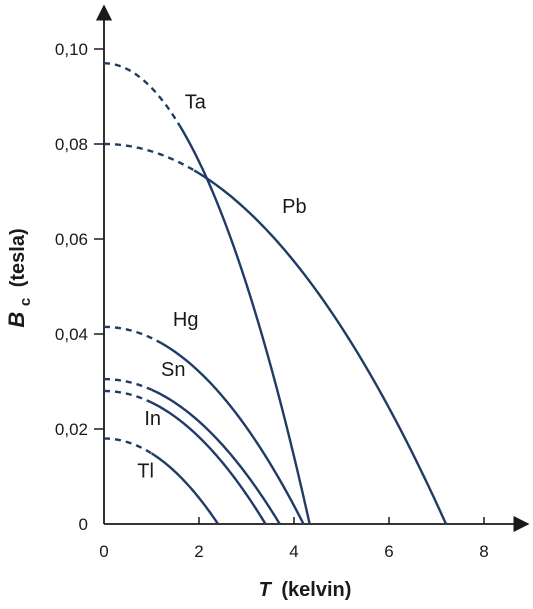  I want to click on x-ticks: 0 2 4 6 8, so click(294, 539).